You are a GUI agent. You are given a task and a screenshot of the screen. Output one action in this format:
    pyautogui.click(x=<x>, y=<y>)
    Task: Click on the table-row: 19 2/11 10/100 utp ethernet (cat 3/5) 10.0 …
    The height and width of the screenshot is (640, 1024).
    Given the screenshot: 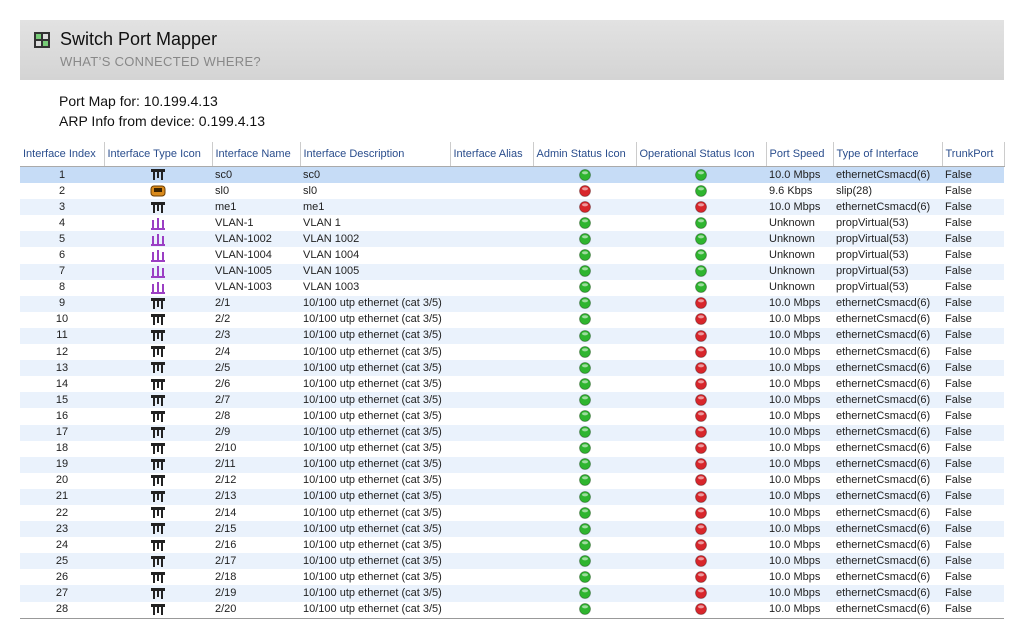 What is the action you would take?
    pyautogui.click(x=512, y=464)
    